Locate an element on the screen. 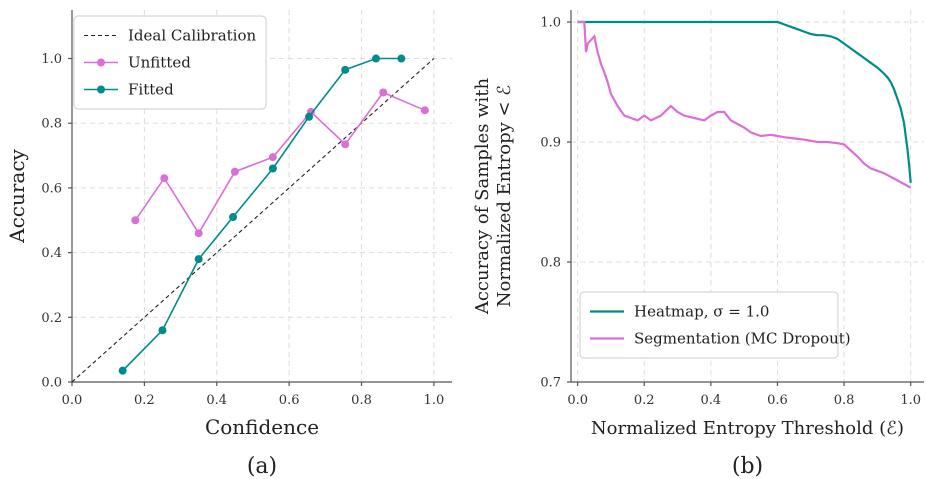 Image resolution: width=926 pixels, height=479 pixels. y-axis-label-line: Accuracy of Samples with is located at coordinates (482, 196).